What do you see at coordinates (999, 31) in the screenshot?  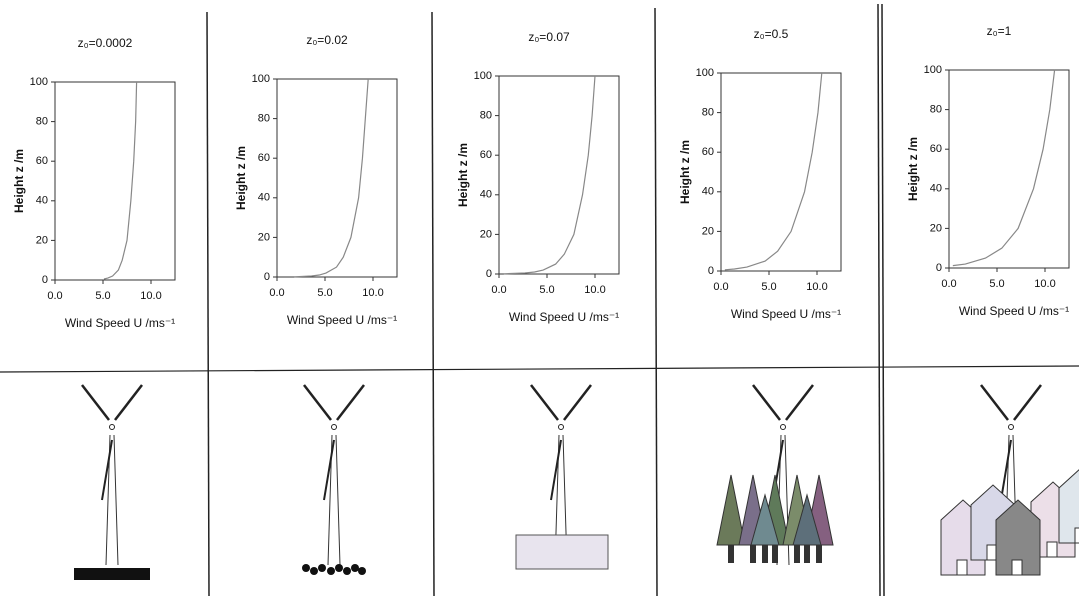 I see `chart-title: z₀=1` at bounding box center [999, 31].